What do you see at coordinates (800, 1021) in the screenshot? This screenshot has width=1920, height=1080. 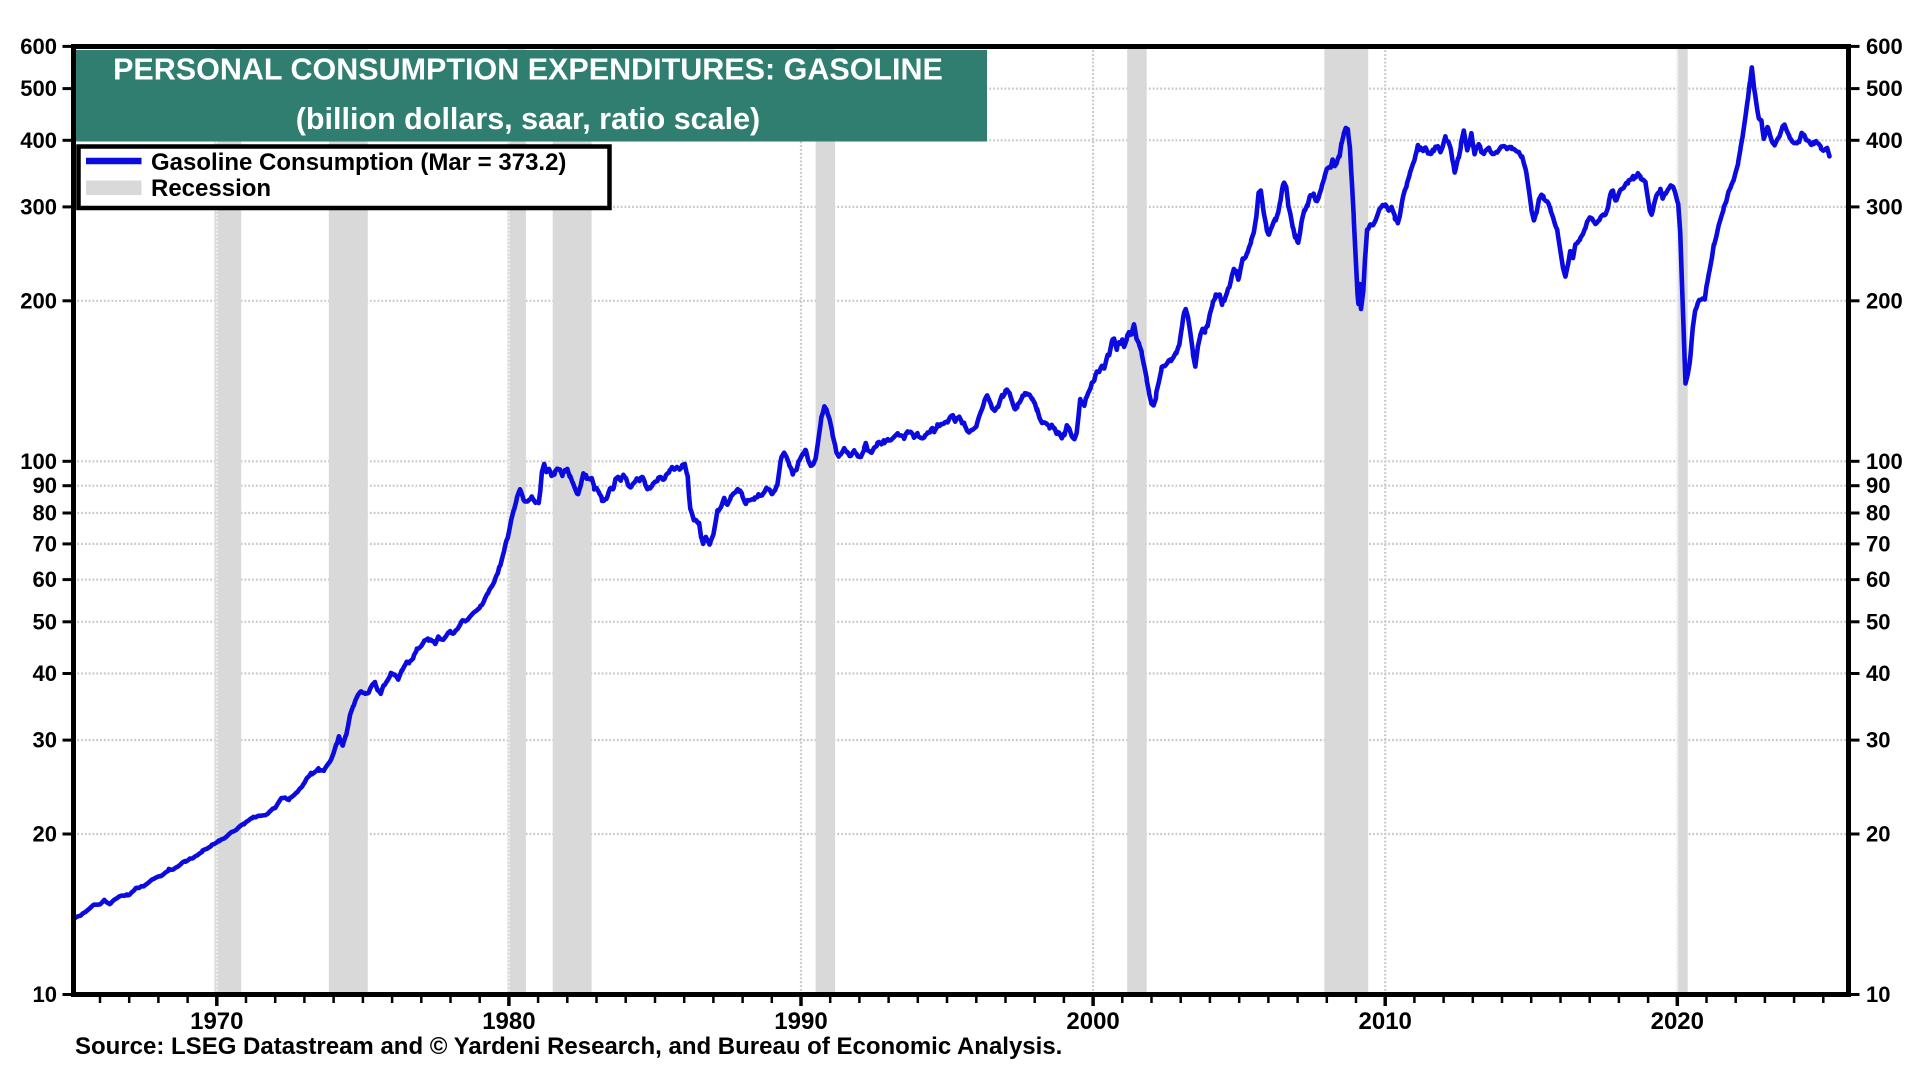 I see `svg-text: 1990` at bounding box center [800, 1021].